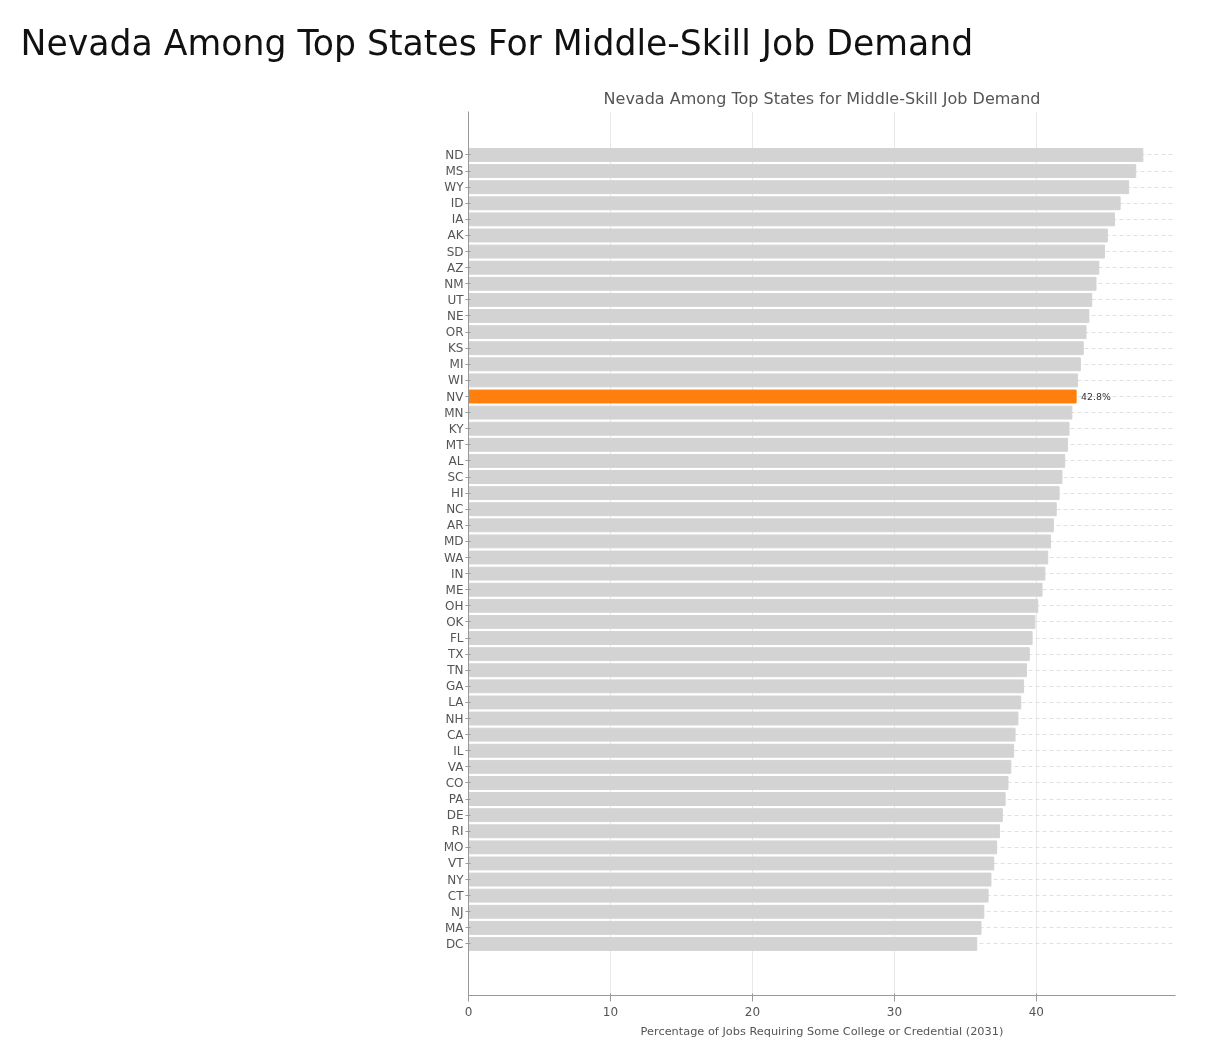 This screenshot has width=1215, height=1061. What do you see at coordinates (457, 493) in the screenshot?
I see `y-tick-label: HI` at bounding box center [457, 493].